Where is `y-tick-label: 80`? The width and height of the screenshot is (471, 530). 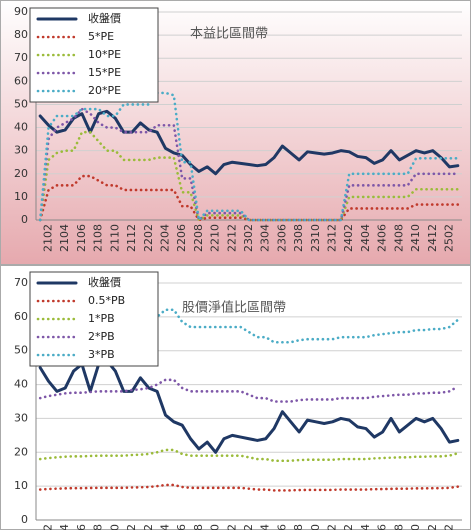
y-tick-label: 80 is located at coordinates (21, 34).